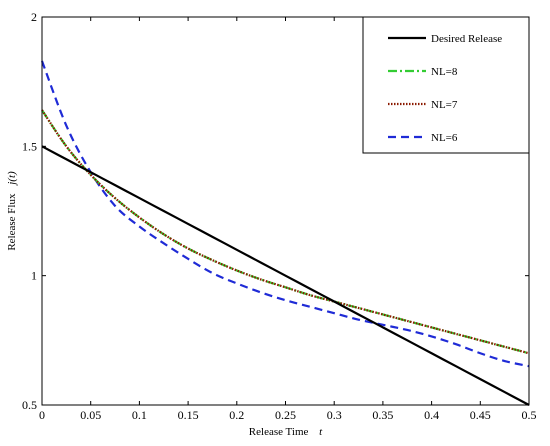 Image resolution: width=550 pixels, height=446 pixels. I want to click on x-tick-label: 0, so click(42, 415).